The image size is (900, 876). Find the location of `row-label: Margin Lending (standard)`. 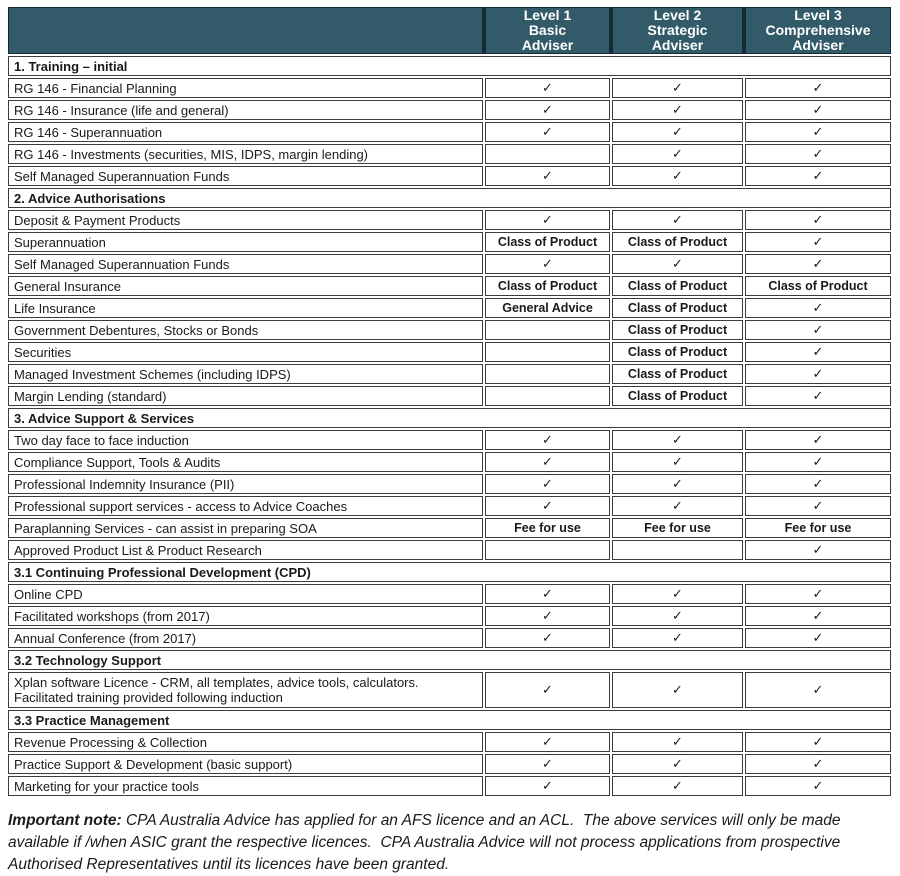

row-label: Margin Lending (standard) is located at coordinates (245, 396).